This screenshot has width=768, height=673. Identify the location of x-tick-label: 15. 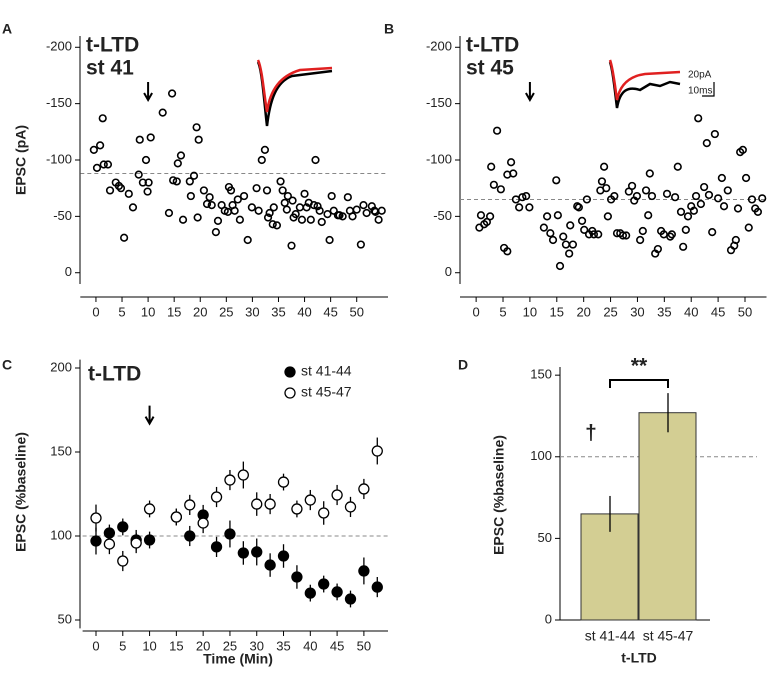
(176, 645).